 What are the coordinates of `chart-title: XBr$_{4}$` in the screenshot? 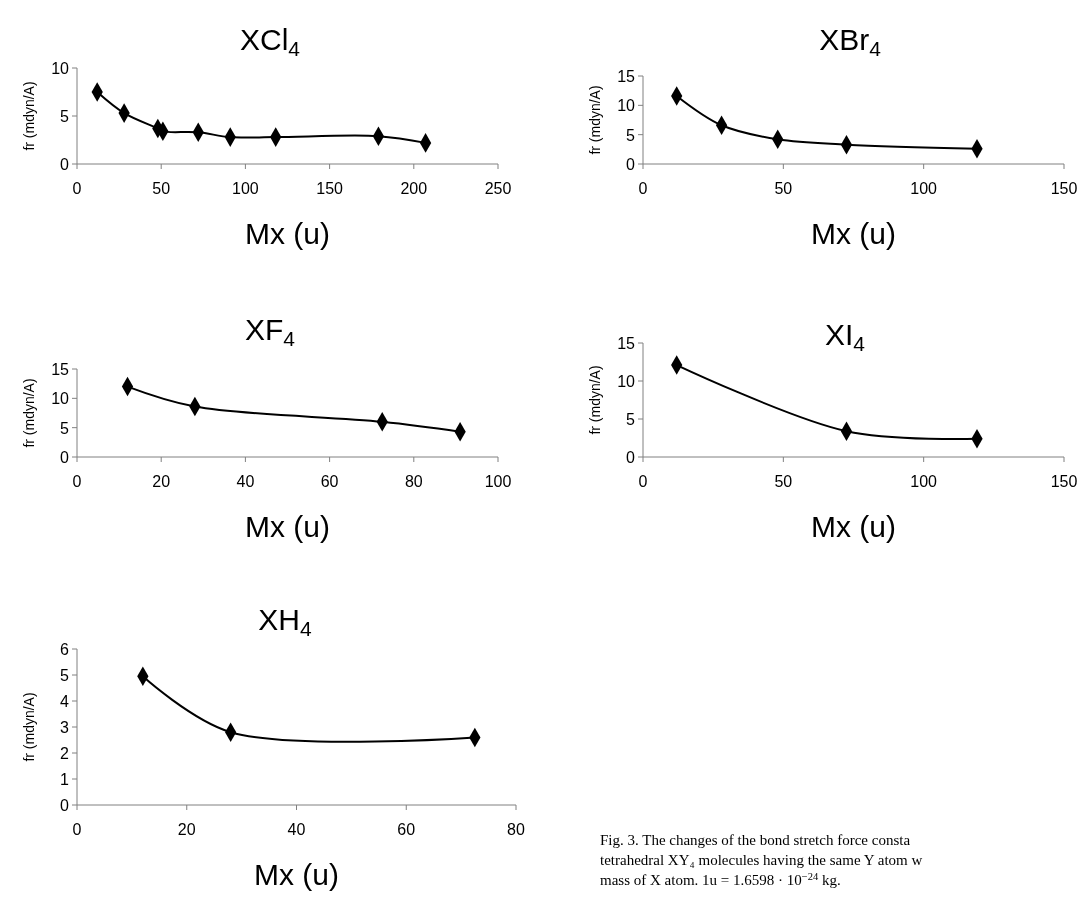 It's located at (850, 42).